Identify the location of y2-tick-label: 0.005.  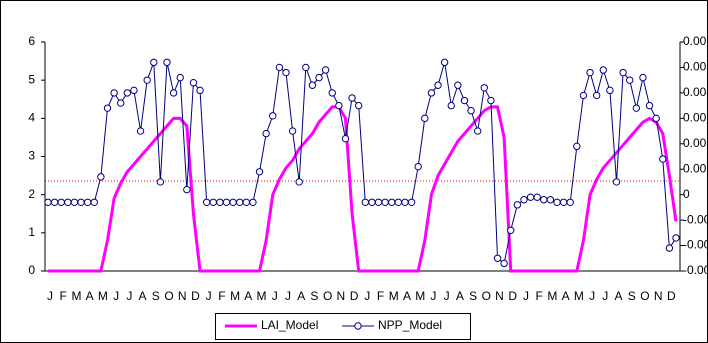
(695, 67).